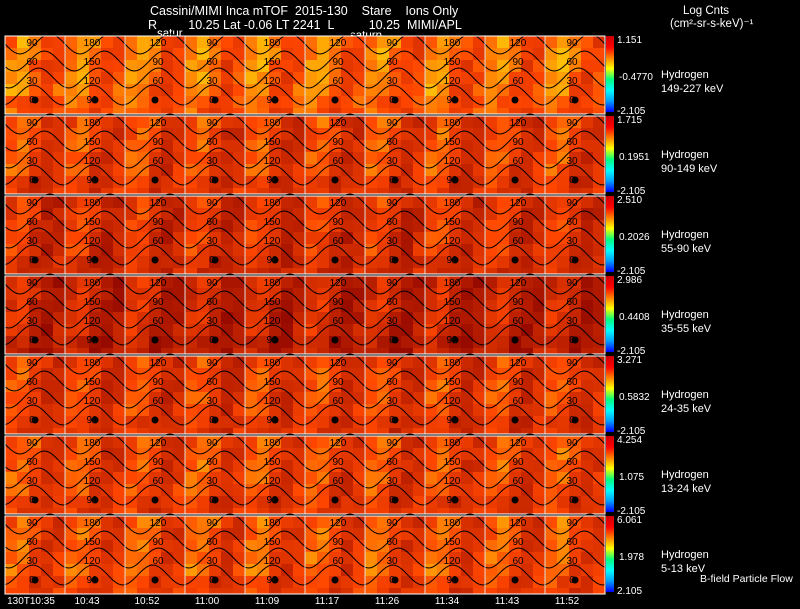 The width and height of the screenshot is (800, 609). I want to click on contour-label: 30, so click(212, 401).